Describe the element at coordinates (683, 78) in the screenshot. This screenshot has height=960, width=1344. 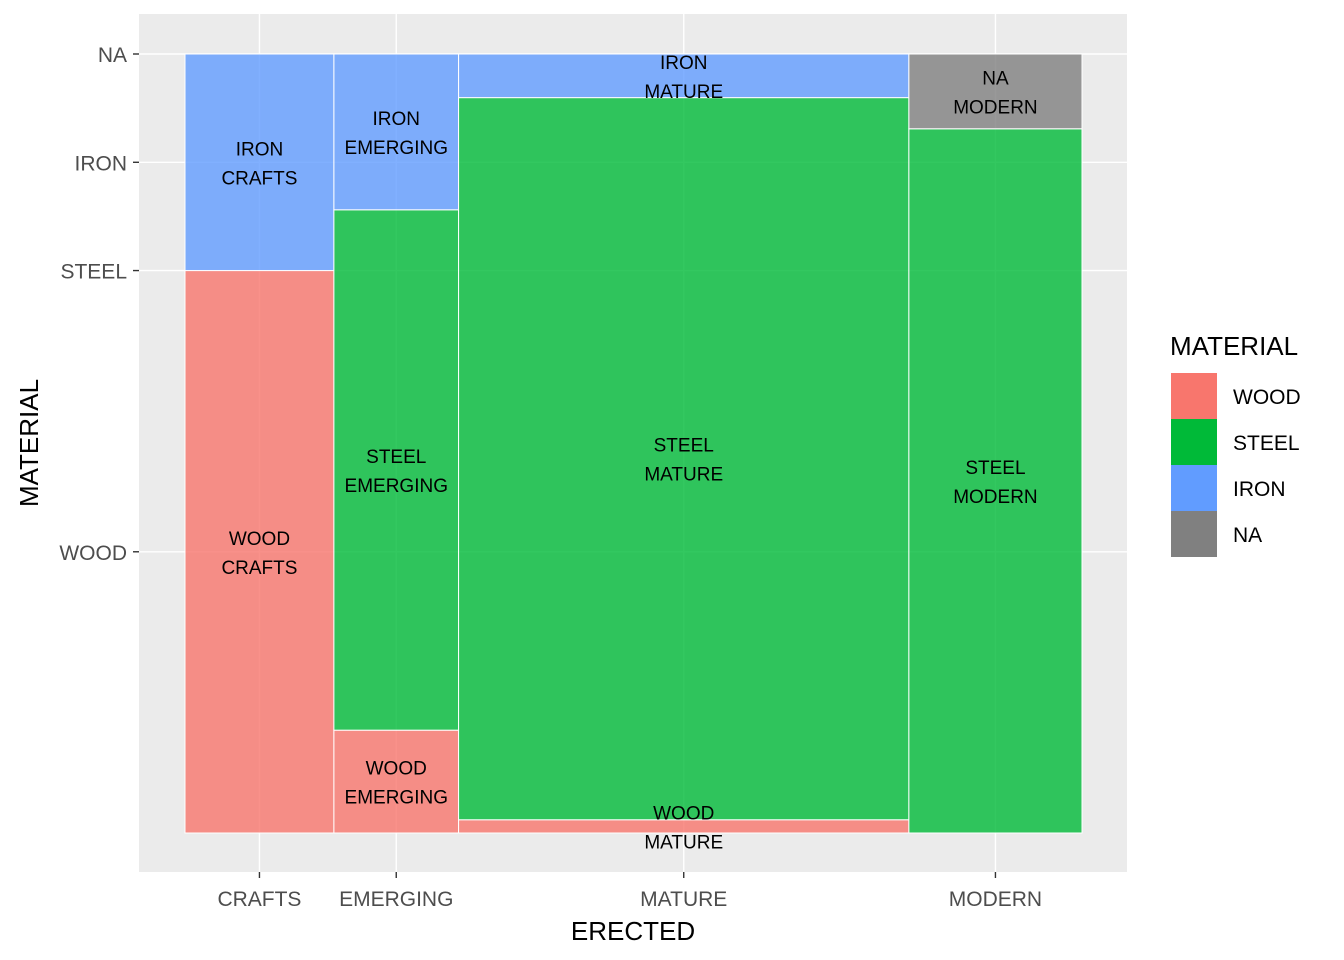
I see `tile-label-iron-mature: IRON MATURE` at that location.